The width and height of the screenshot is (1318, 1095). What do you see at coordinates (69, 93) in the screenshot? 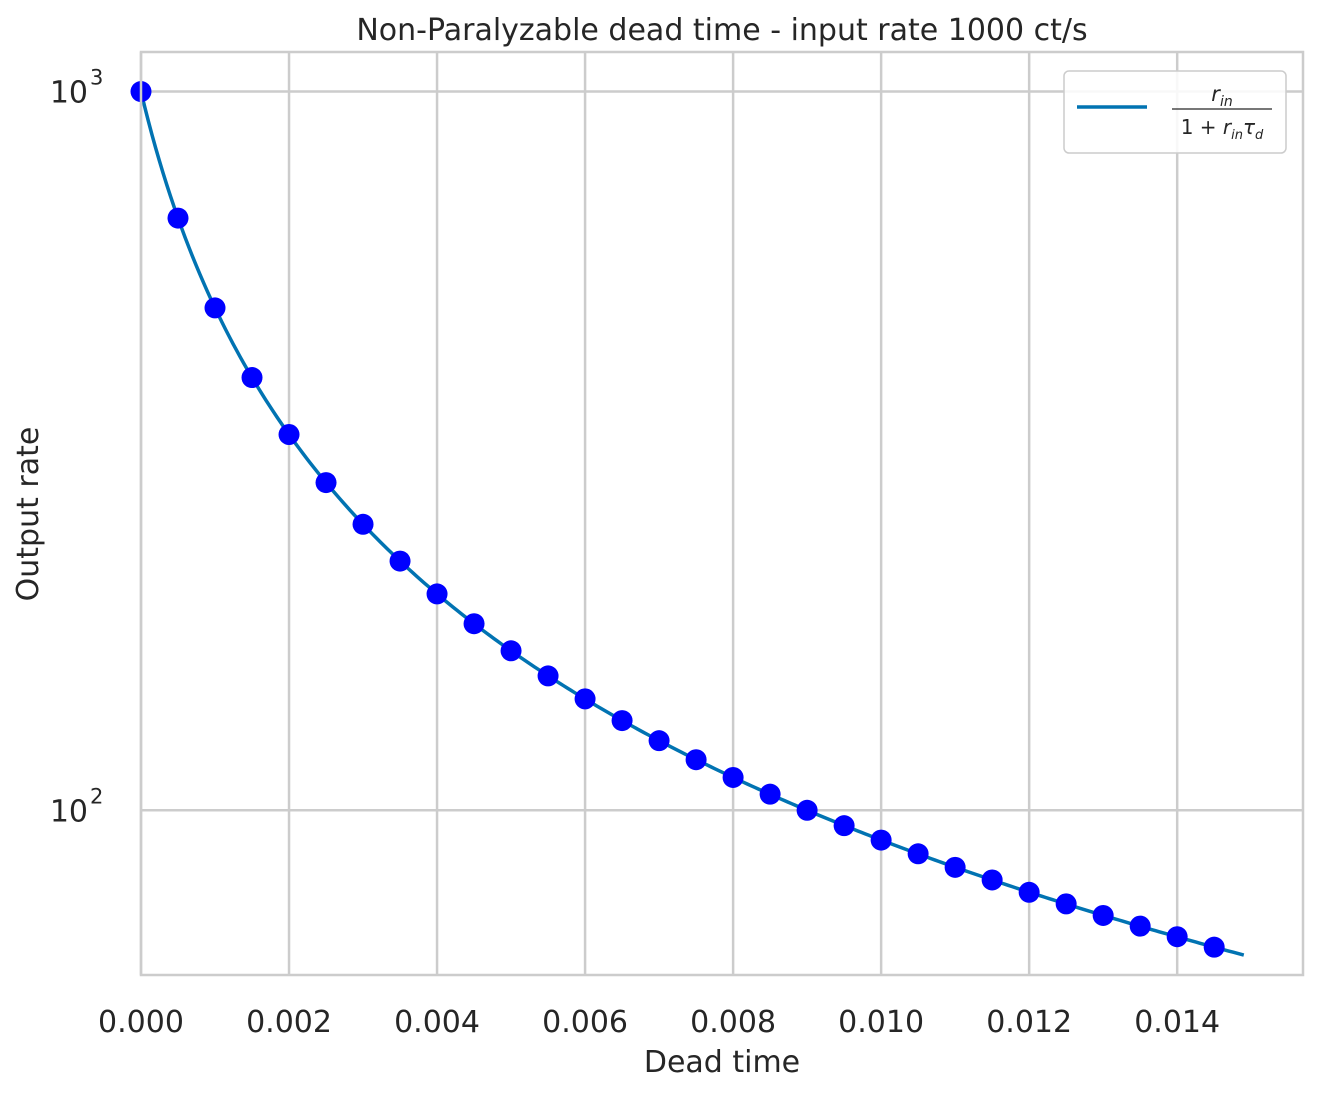
I see `y-tick-label-1: 10` at bounding box center [69, 93].